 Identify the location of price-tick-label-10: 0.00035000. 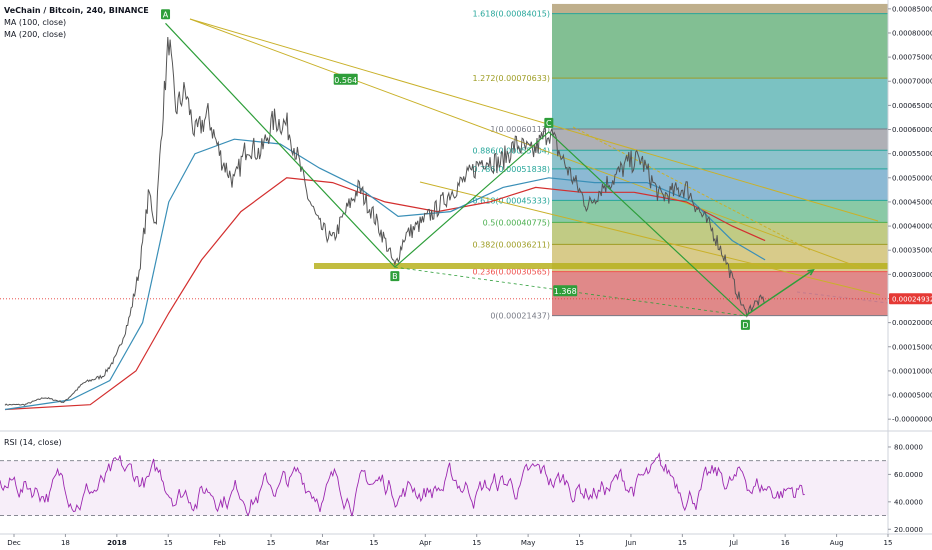
(912, 251).